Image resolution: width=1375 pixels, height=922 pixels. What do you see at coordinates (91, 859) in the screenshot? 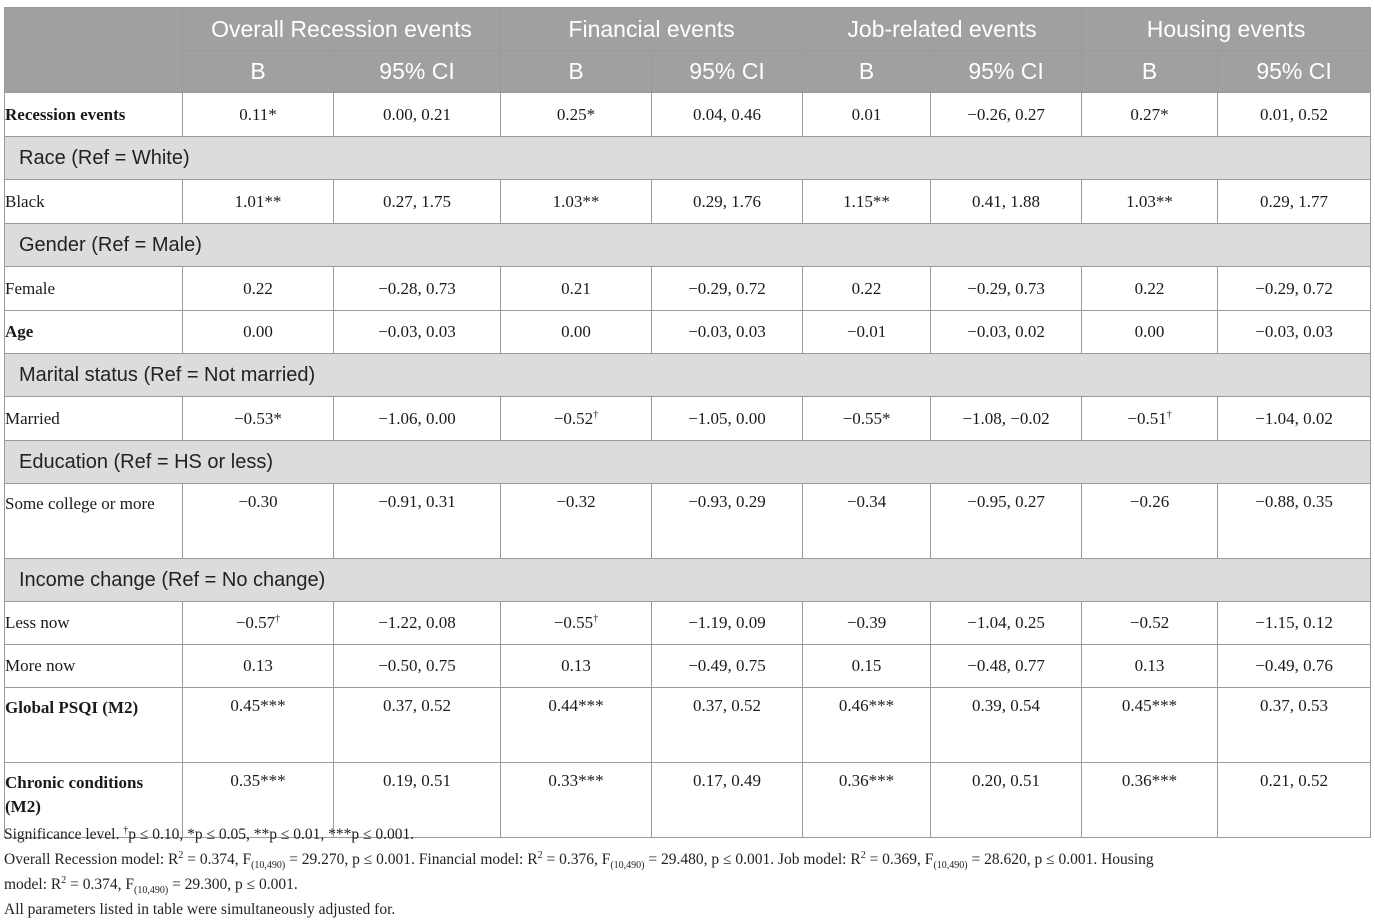
I see `footnote-text: Overall Recession model: R` at bounding box center [91, 859].